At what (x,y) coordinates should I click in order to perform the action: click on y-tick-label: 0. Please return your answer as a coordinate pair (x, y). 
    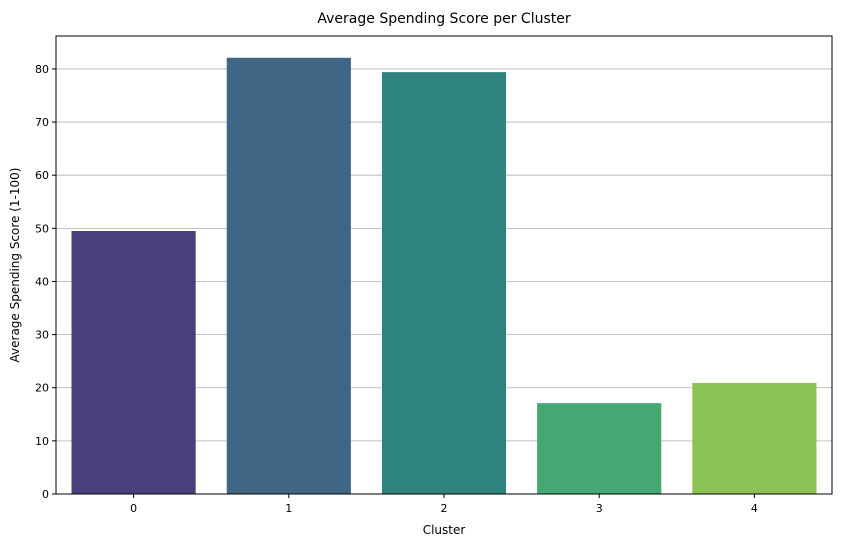
    Looking at the image, I should click on (45, 494).